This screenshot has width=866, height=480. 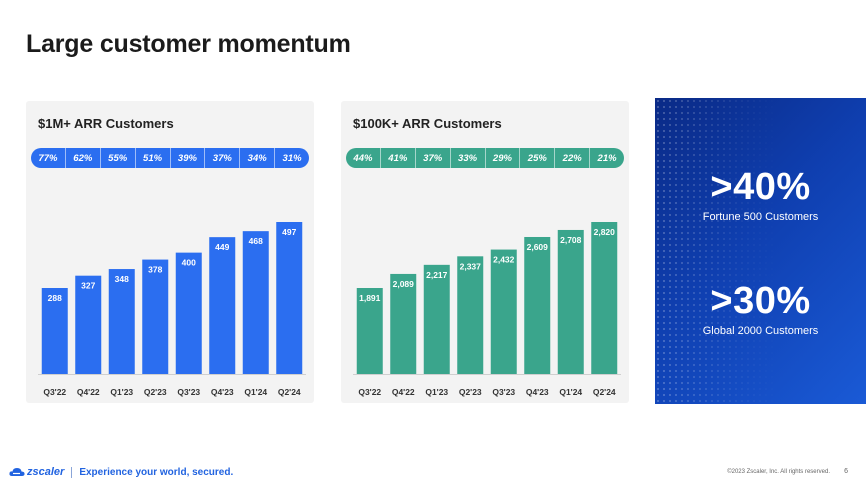 I want to click on growth-label: 29%, so click(x=503, y=158).